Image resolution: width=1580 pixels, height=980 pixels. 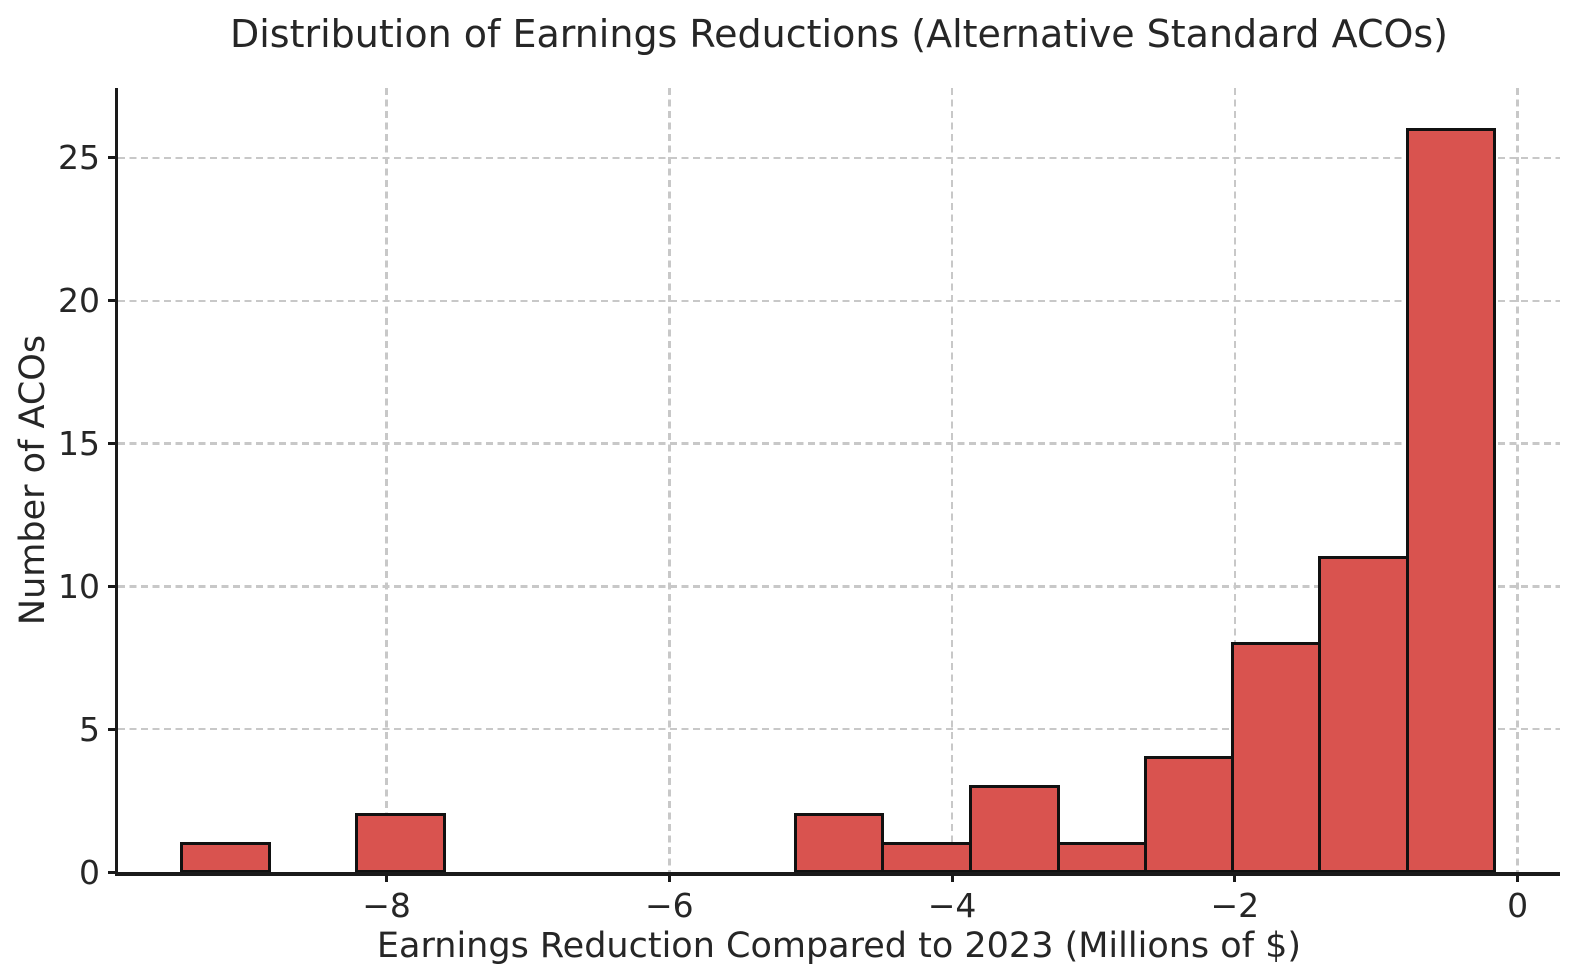 What do you see at coordinates (952, 905) in the screenshot?
I see `x-tick-label: −4` at bounding box center [952, 905].